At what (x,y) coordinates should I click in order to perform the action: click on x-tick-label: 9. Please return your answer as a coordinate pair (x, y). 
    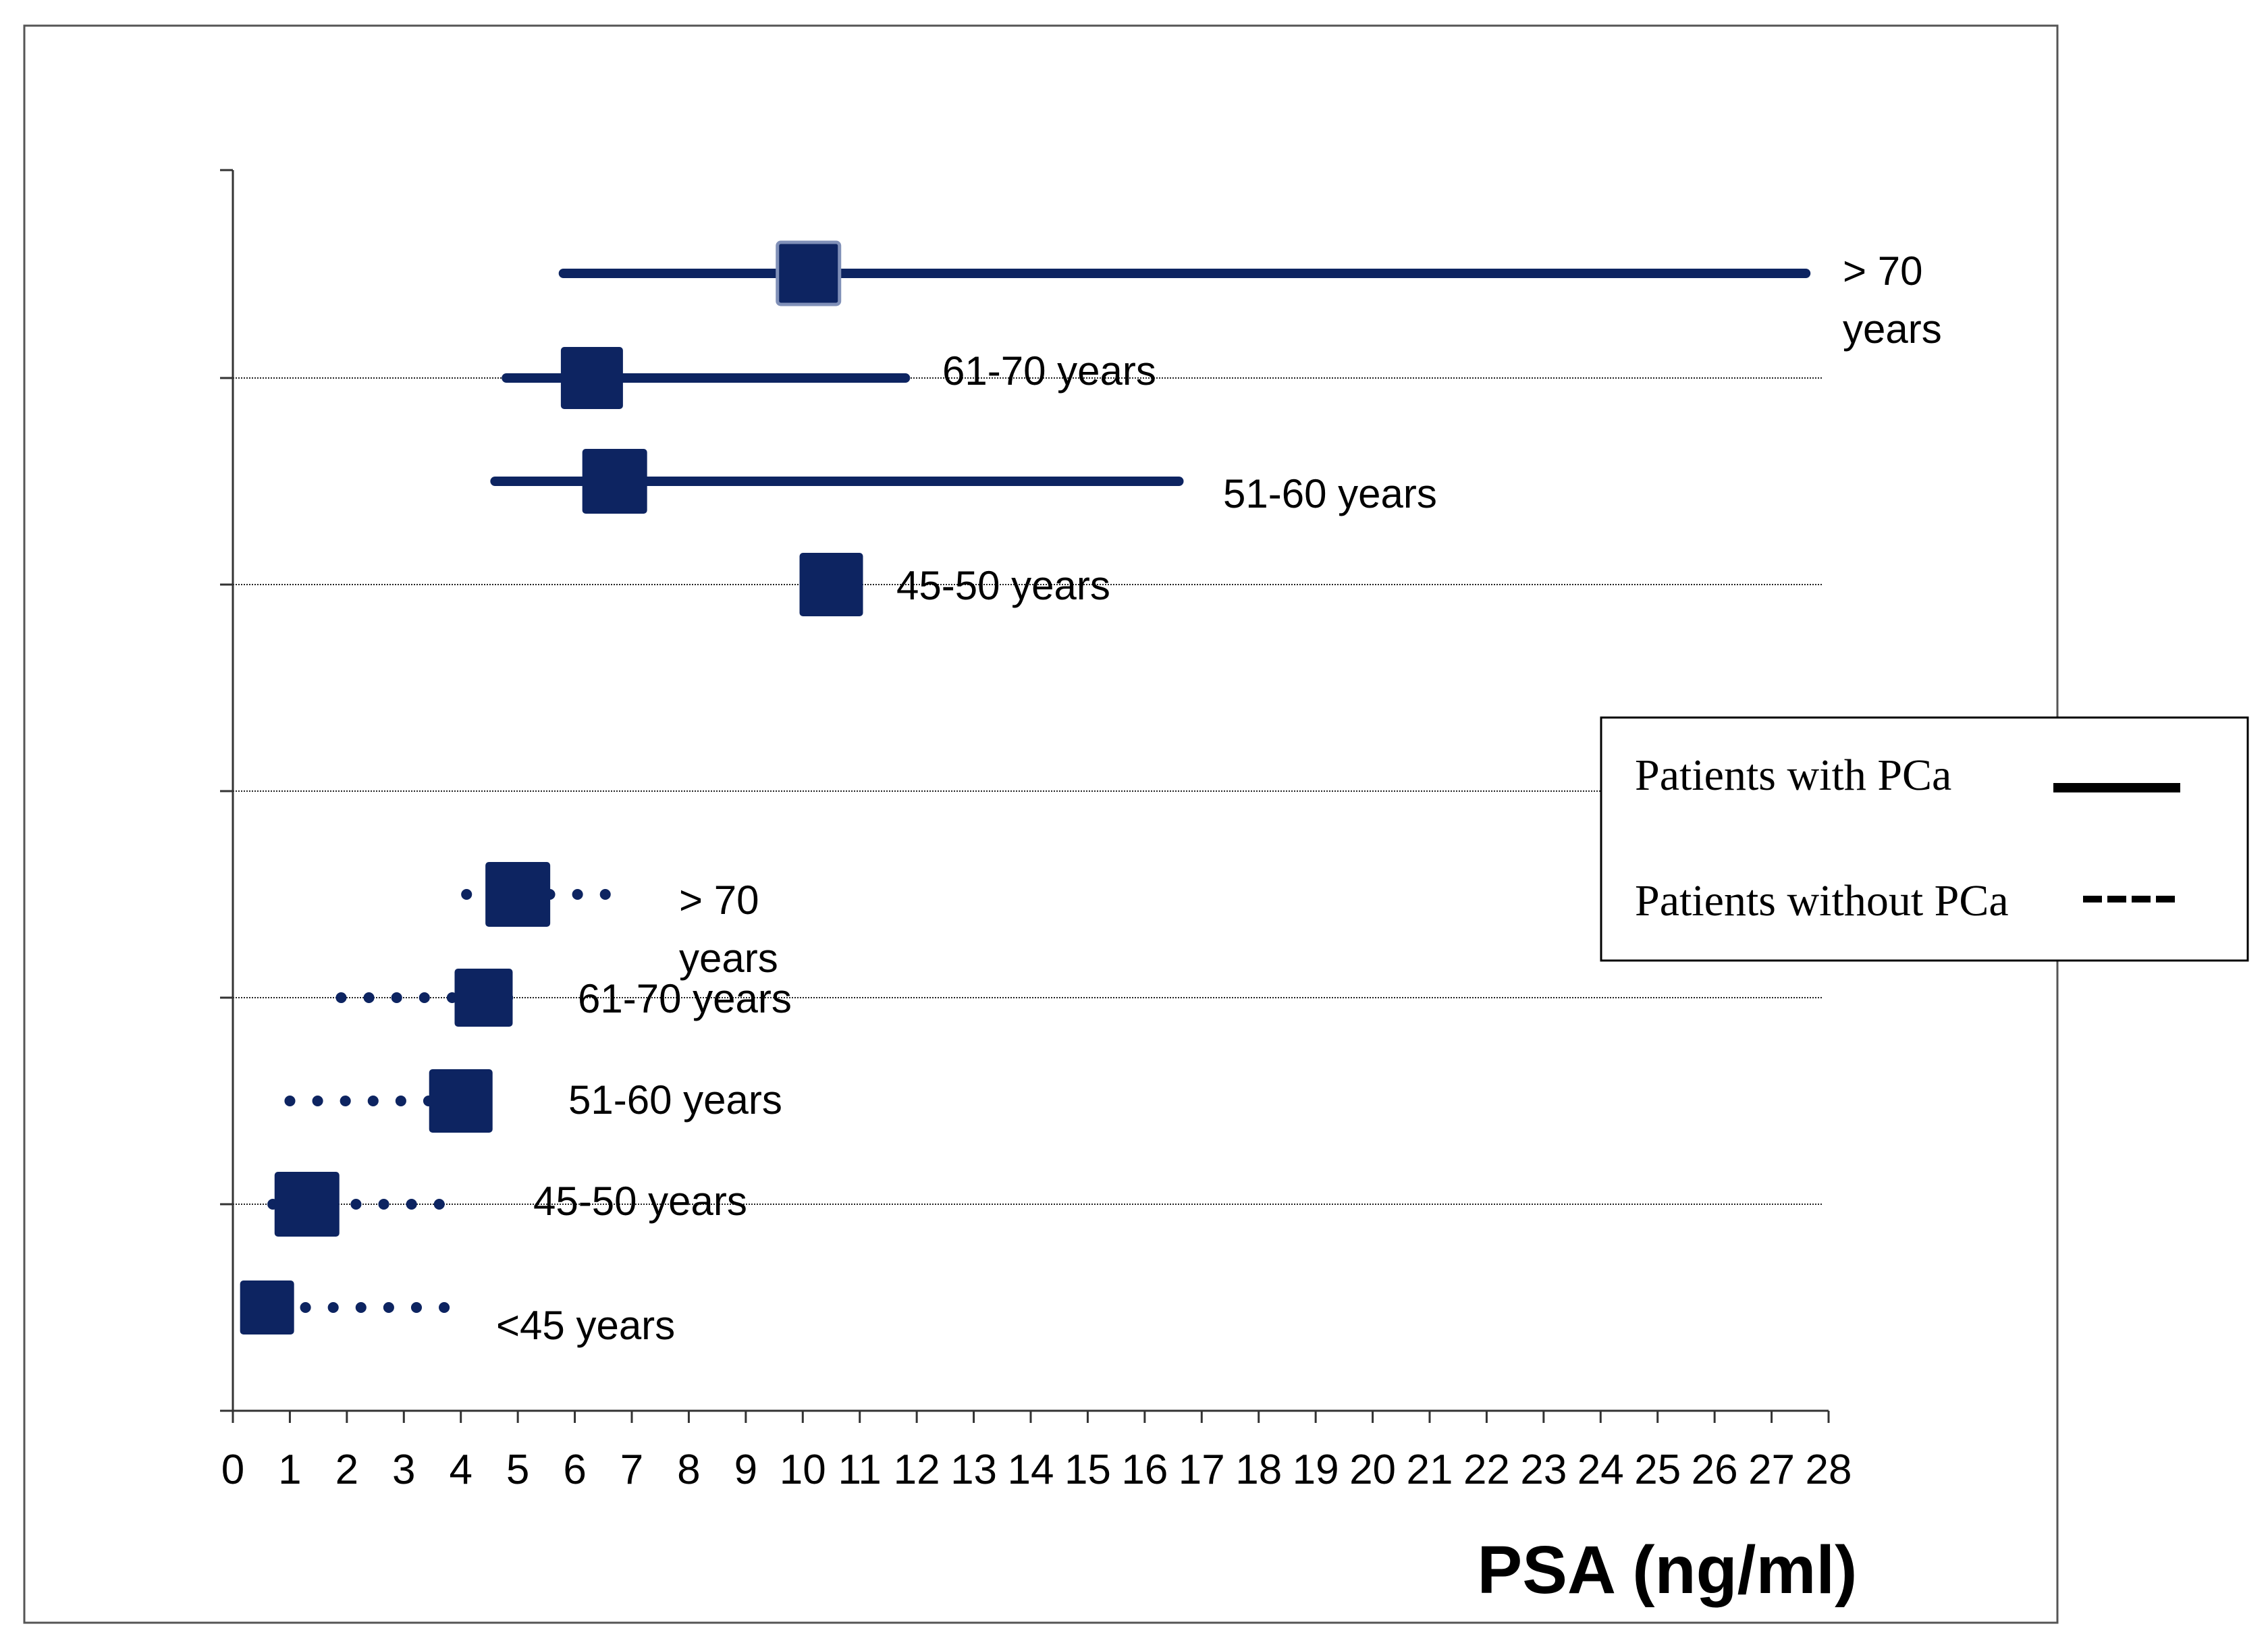
    Looking at the image, I should click on (745, 1470).